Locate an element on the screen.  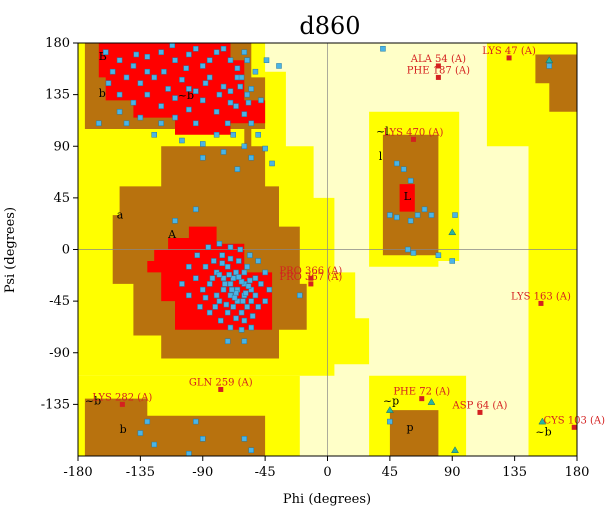
outlier-label: LYS 47 (A) is located at coordinates (509, 51).